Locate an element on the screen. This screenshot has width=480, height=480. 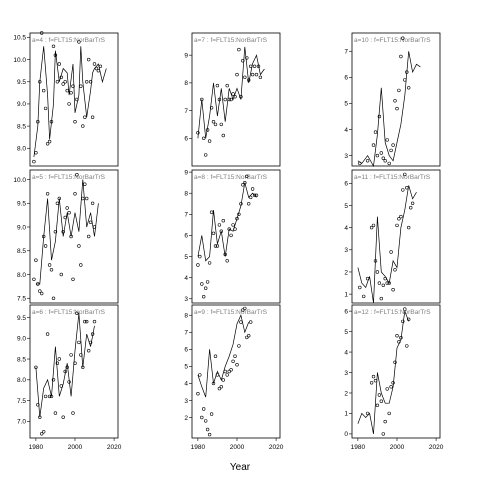
y-tick-label: 9 is located at coordinates (186, 55).